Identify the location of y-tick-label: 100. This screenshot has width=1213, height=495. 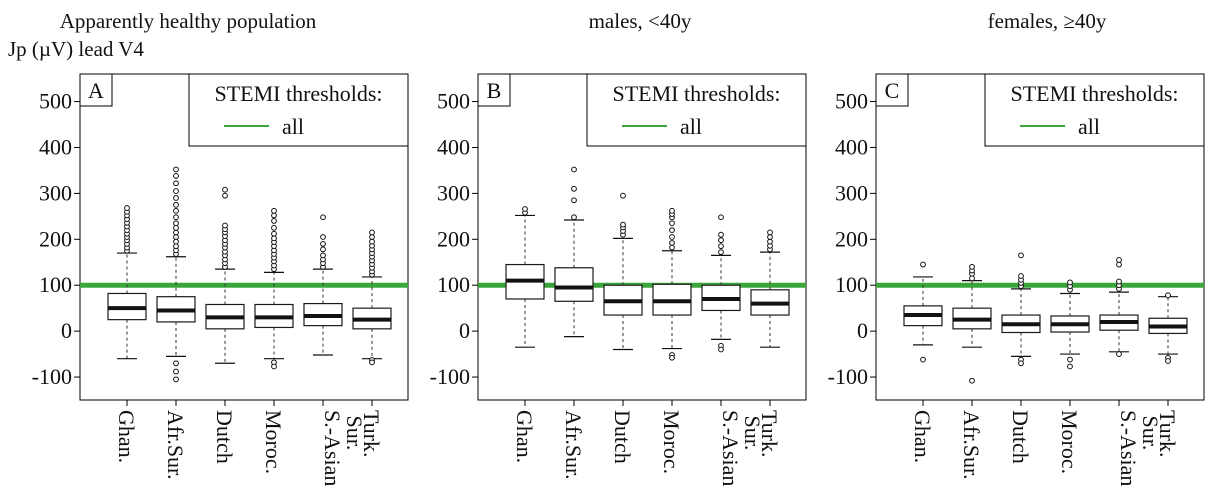
(851, 284).